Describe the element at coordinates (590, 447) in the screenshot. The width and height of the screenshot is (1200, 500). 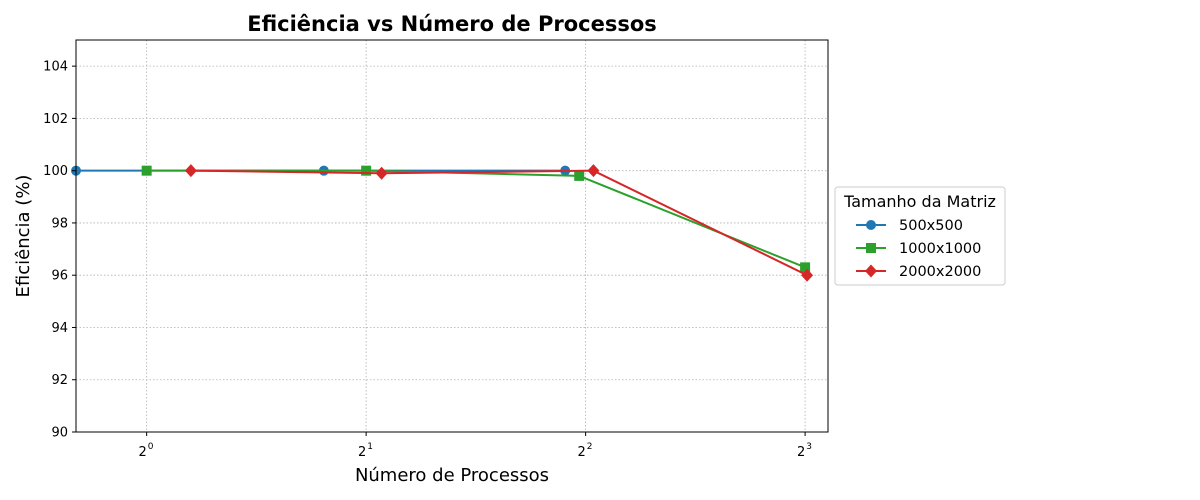
I see `x-tick-exponent: 2` at that location.